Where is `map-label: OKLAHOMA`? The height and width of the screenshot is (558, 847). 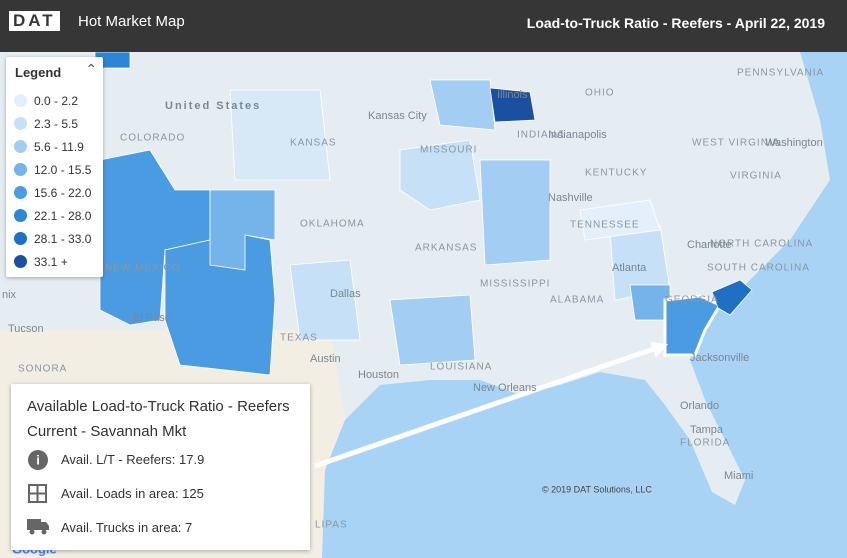
map-label: OKLAHOMA is located at coordinates (332, 224).